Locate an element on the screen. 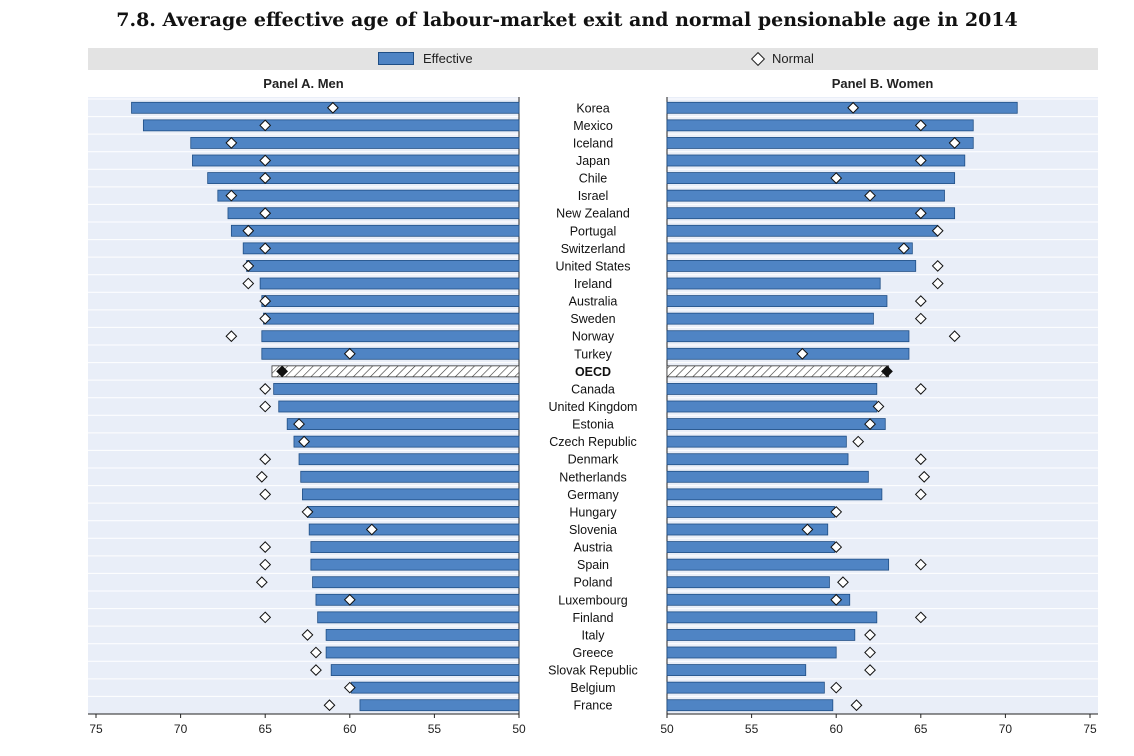 The image size is (1134, 756). category-label: Czech Republic is located at coordinates (593, 442).